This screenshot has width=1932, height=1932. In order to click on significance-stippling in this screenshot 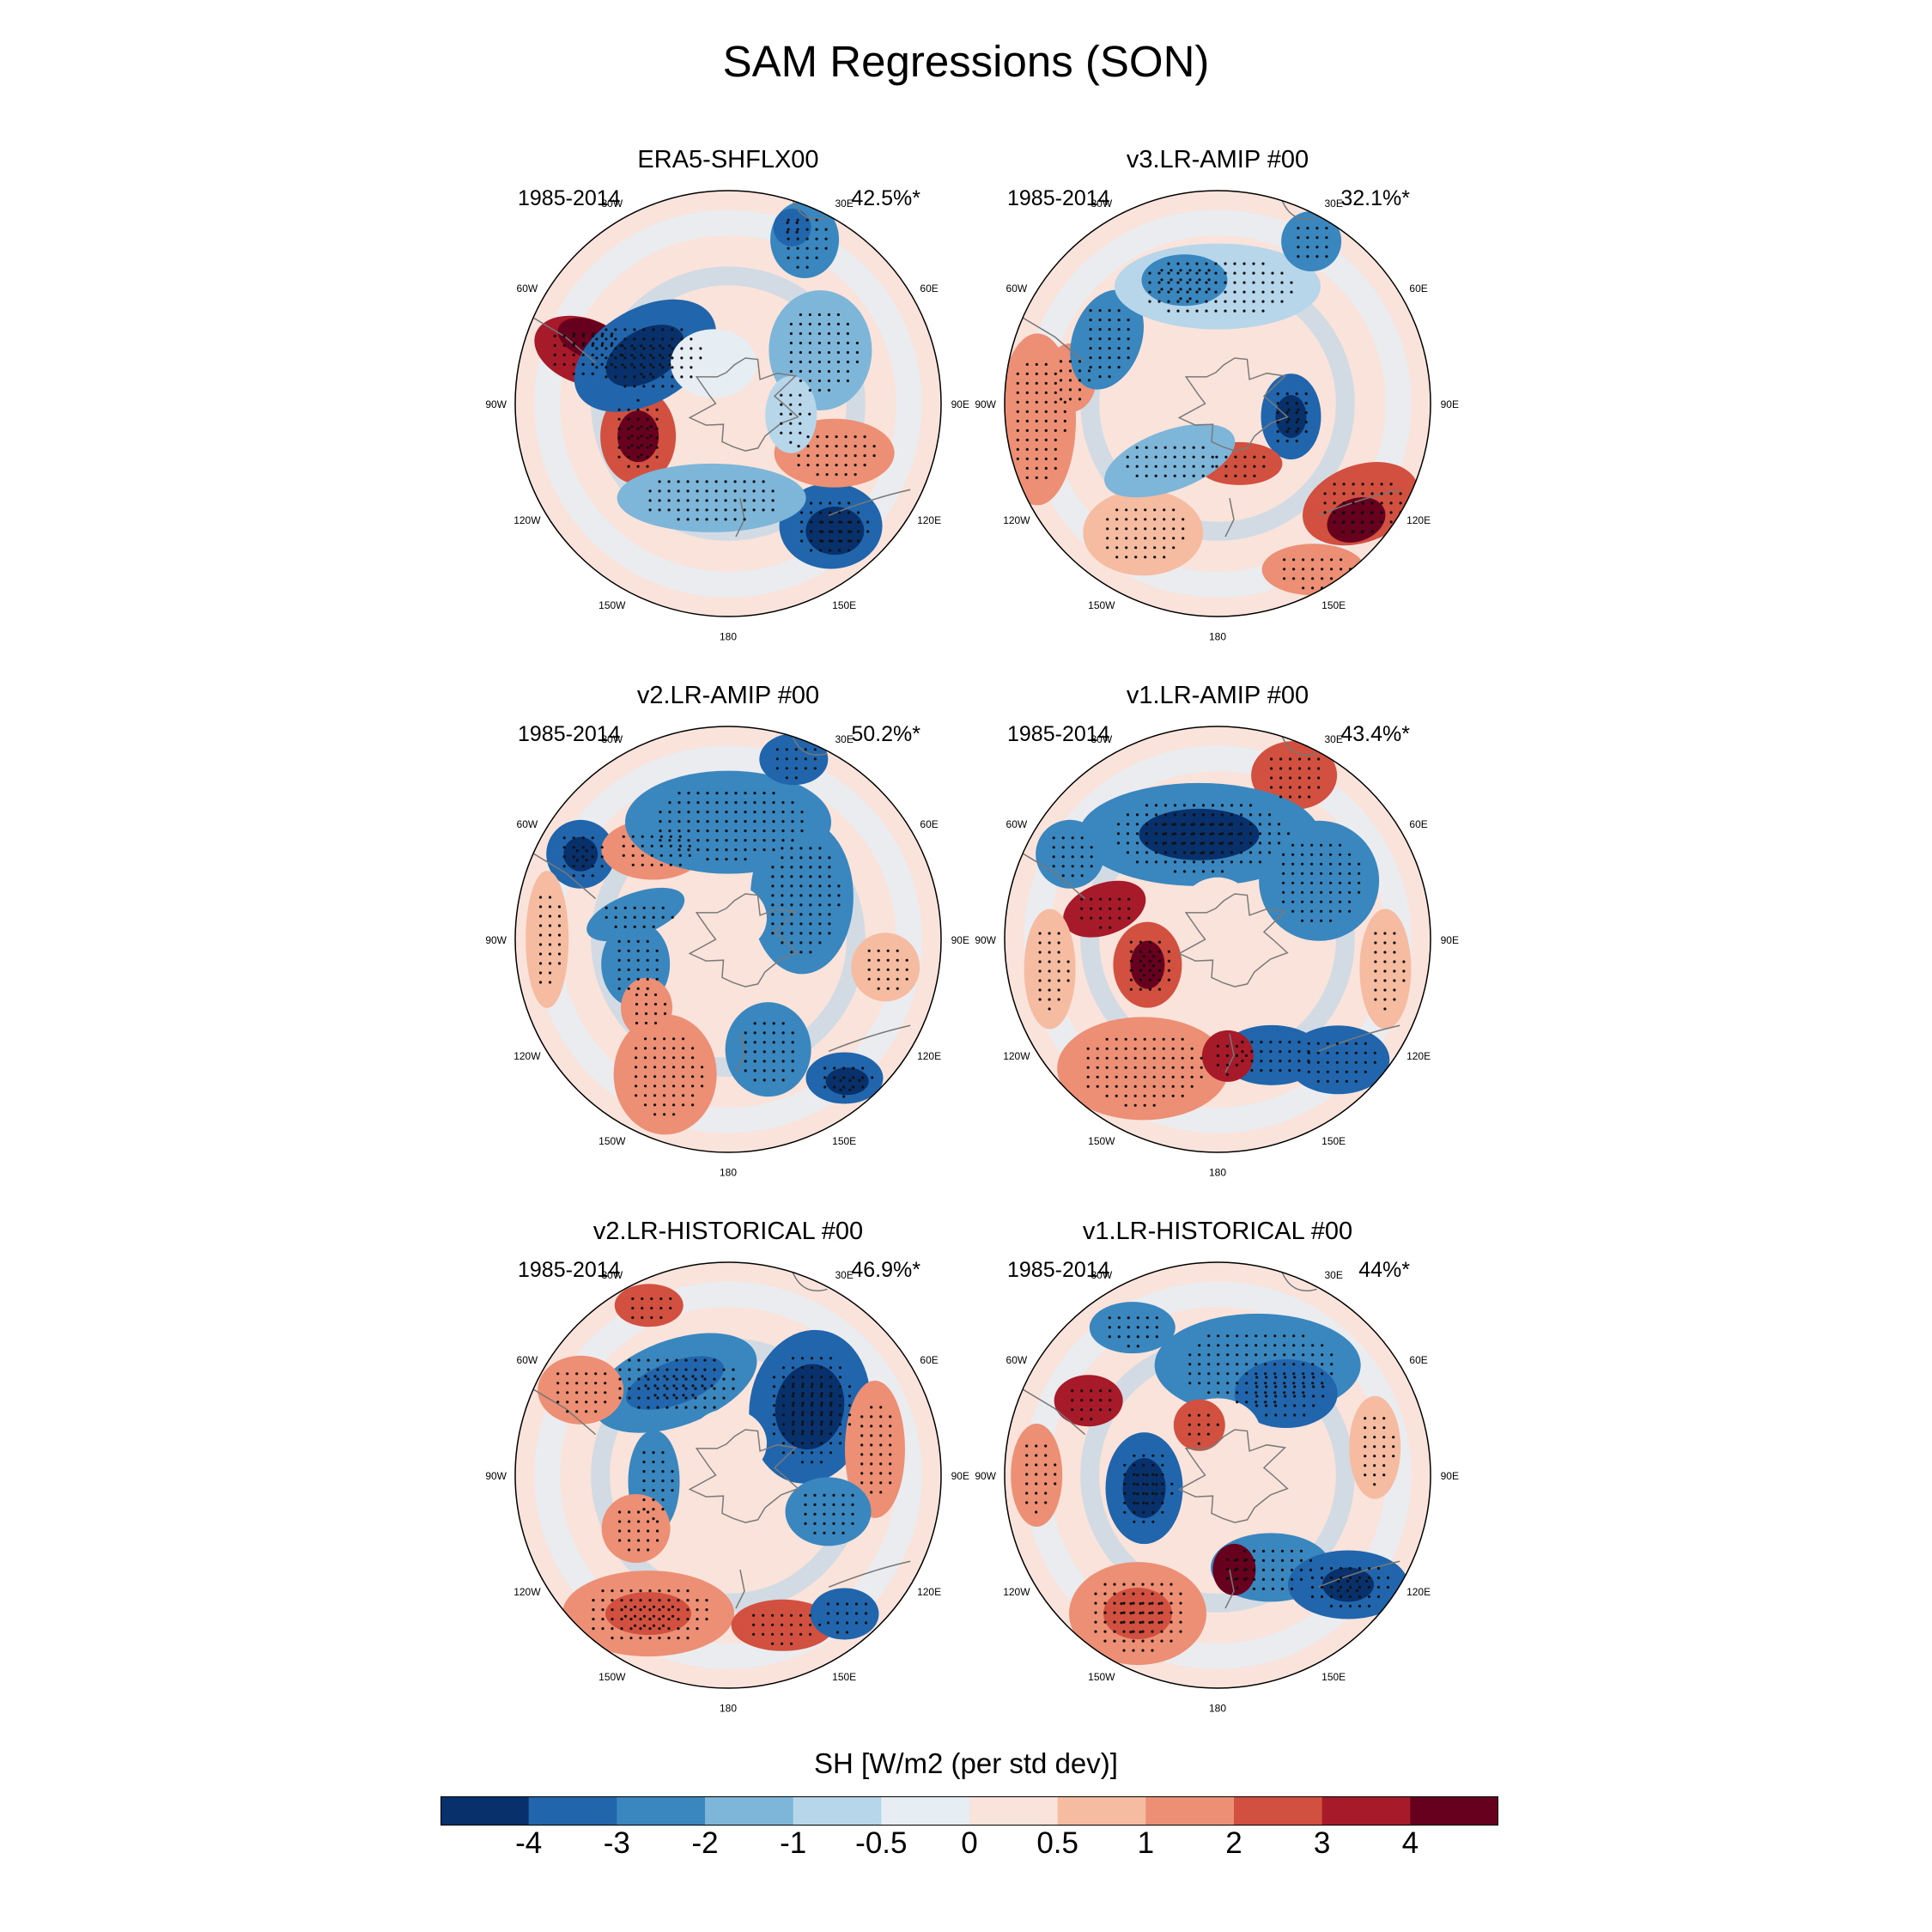, I will do `click(1210, 1484)`.